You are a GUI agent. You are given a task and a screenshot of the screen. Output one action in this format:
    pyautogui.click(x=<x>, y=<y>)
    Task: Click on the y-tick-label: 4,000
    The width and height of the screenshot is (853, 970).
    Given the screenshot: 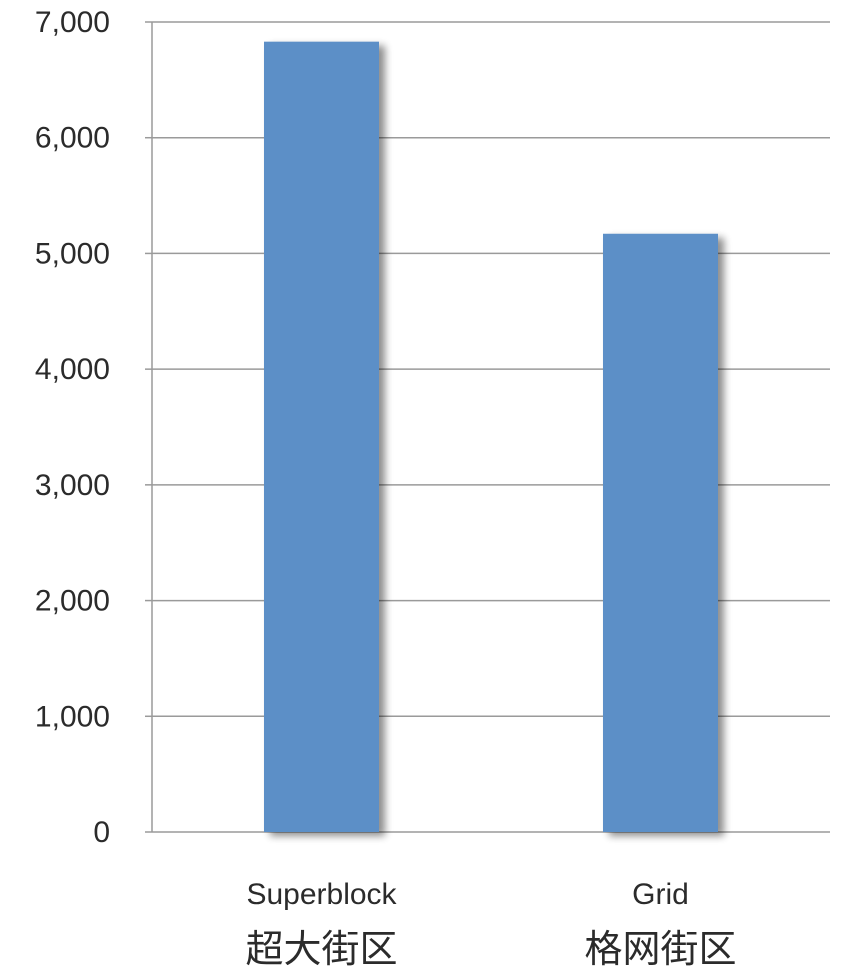 What is the action you would take?
    pyautogui.click(x=72, y=369)
    